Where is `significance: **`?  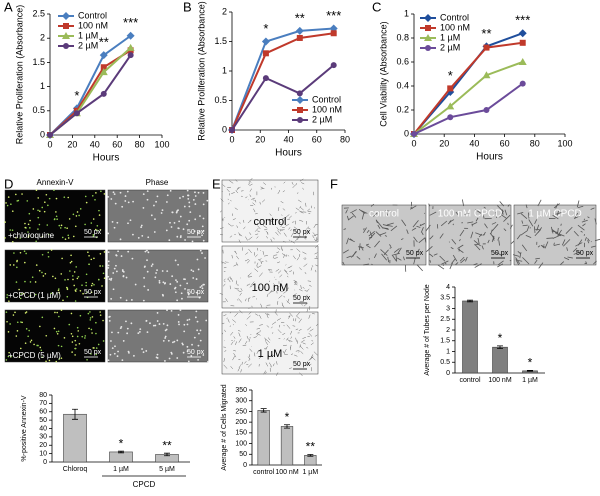 significance: ** is located at coordinates (300, 17).